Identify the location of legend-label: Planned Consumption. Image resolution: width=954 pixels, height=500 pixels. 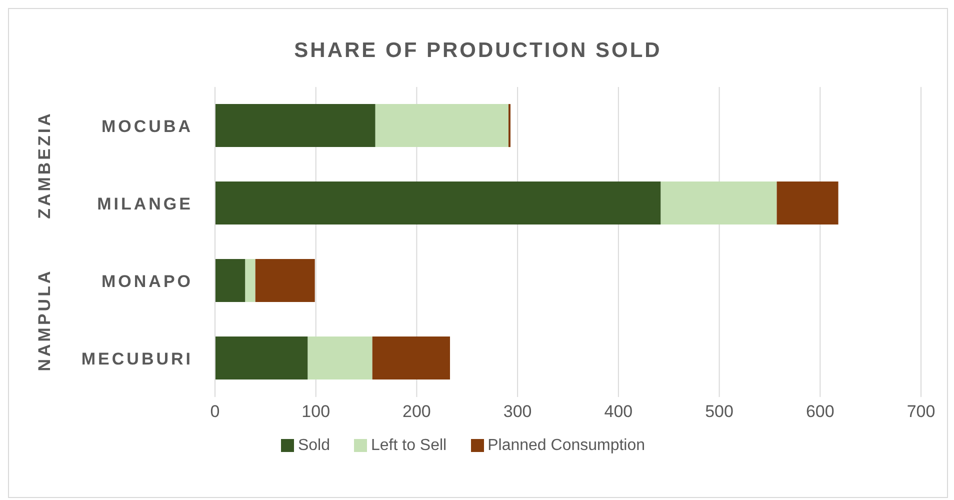
(567, 445).